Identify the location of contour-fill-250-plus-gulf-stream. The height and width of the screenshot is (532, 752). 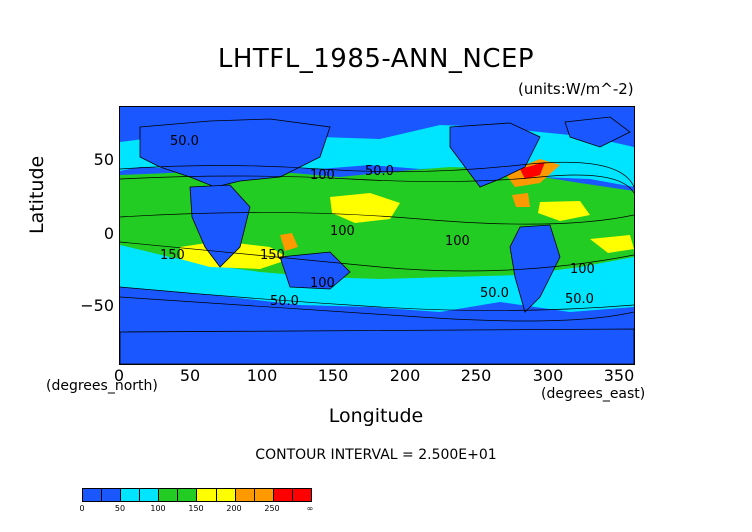
(532, 170).